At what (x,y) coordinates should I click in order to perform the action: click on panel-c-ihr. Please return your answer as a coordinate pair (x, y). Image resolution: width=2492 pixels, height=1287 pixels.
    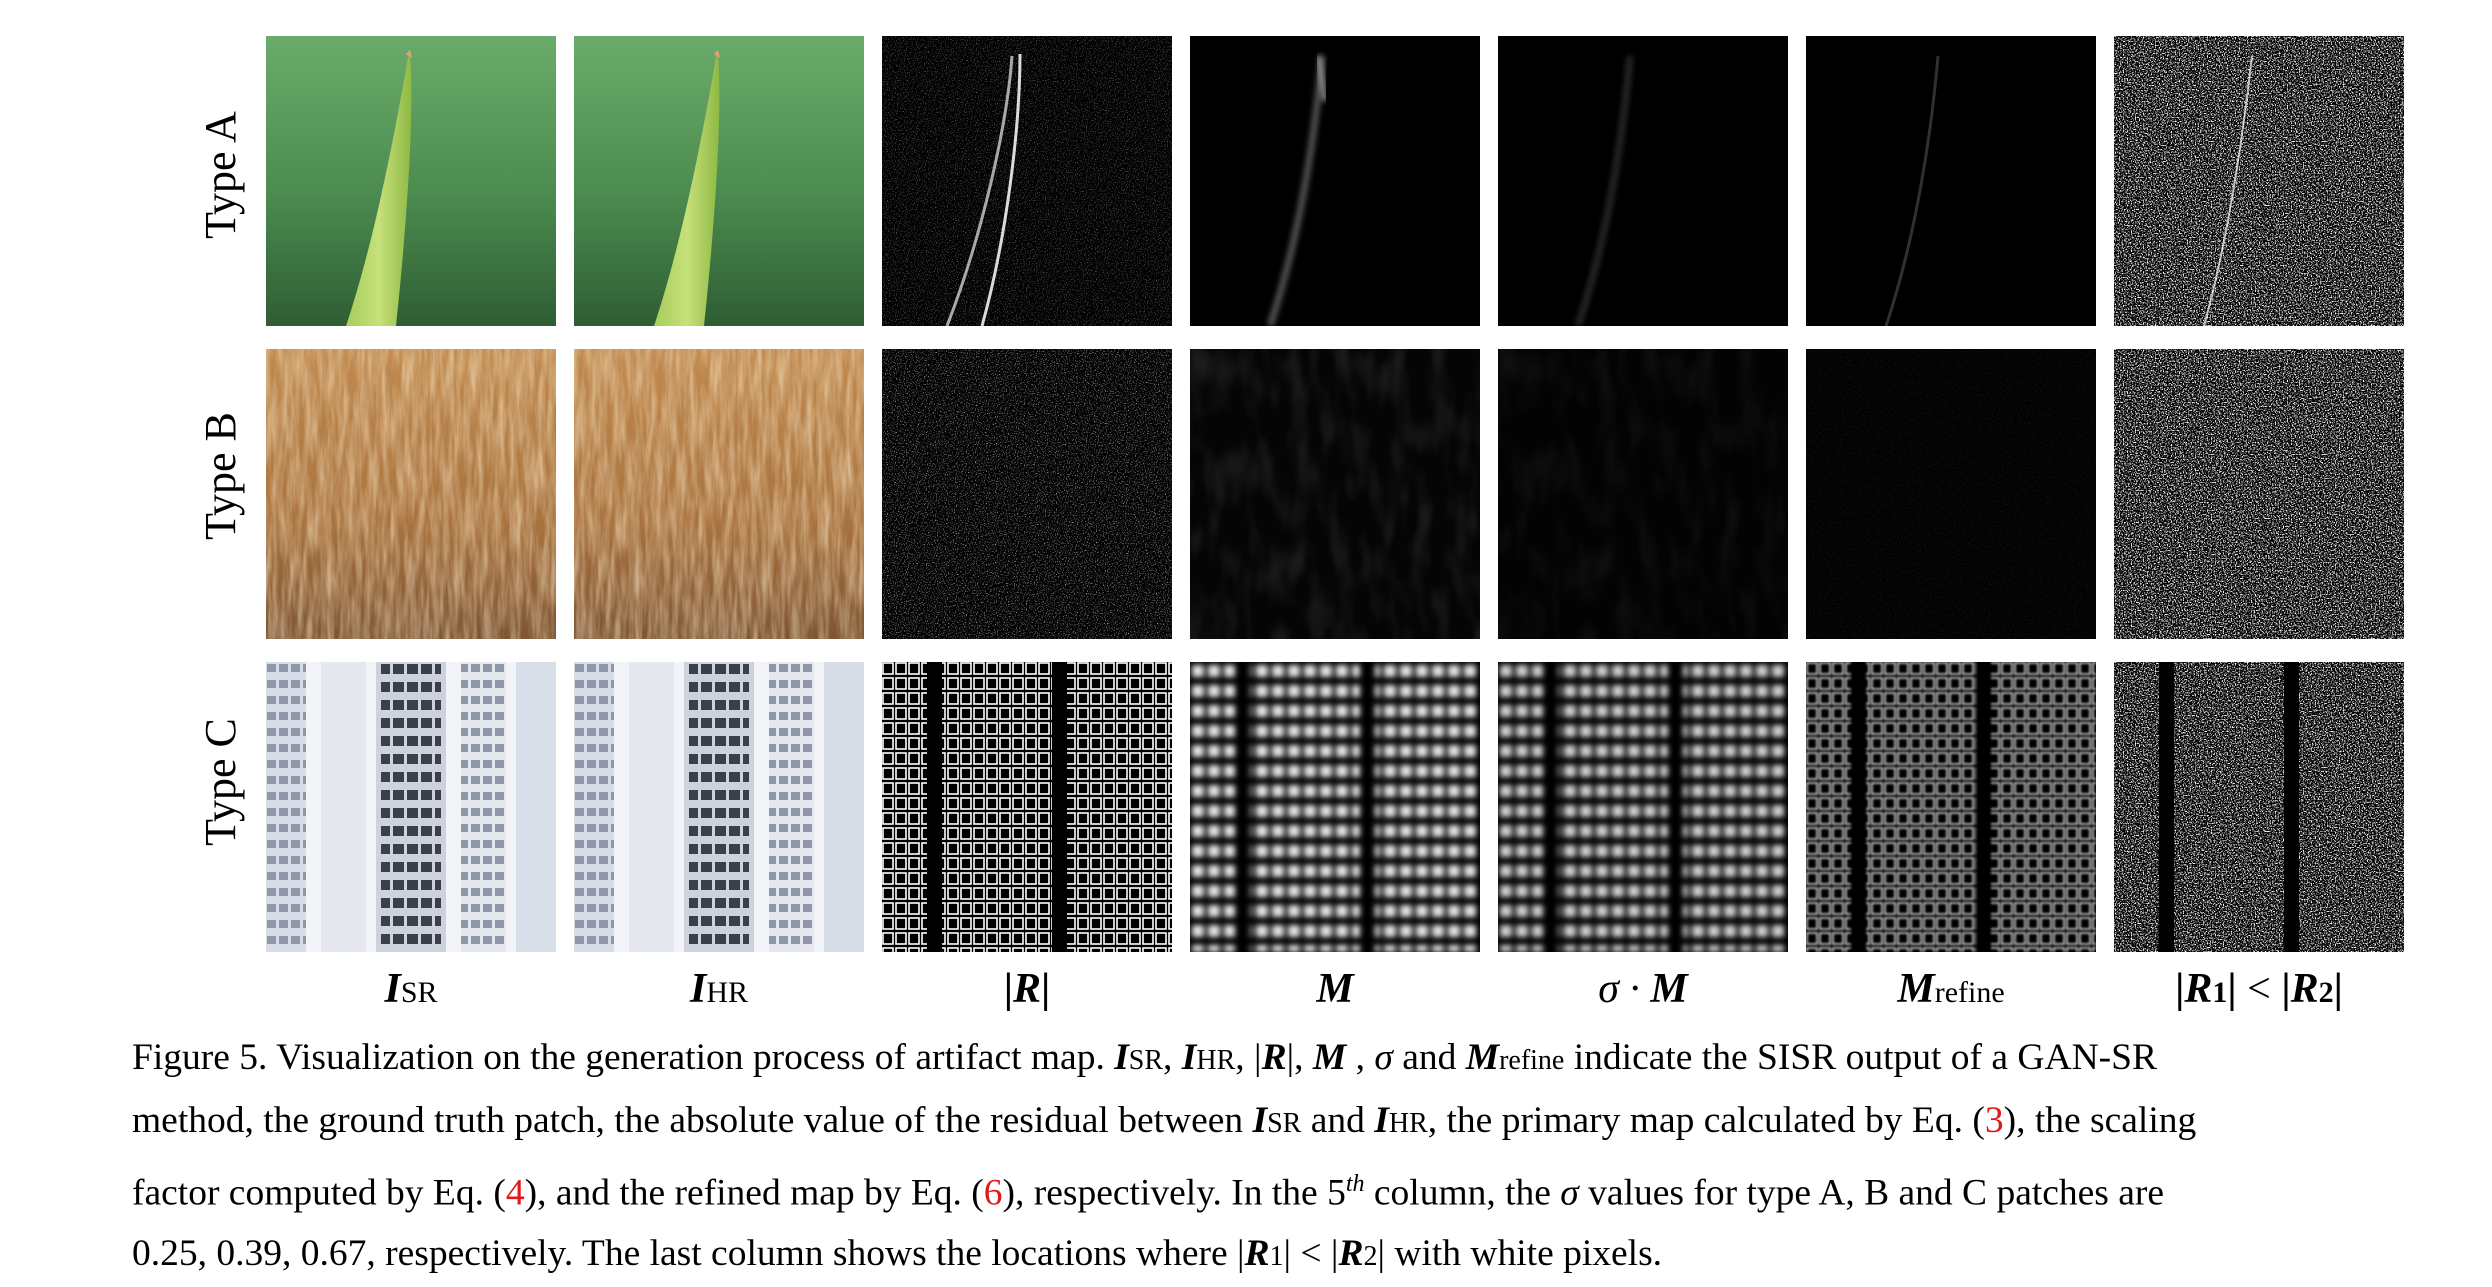
    Looking at the image, I should click on (719, 807).